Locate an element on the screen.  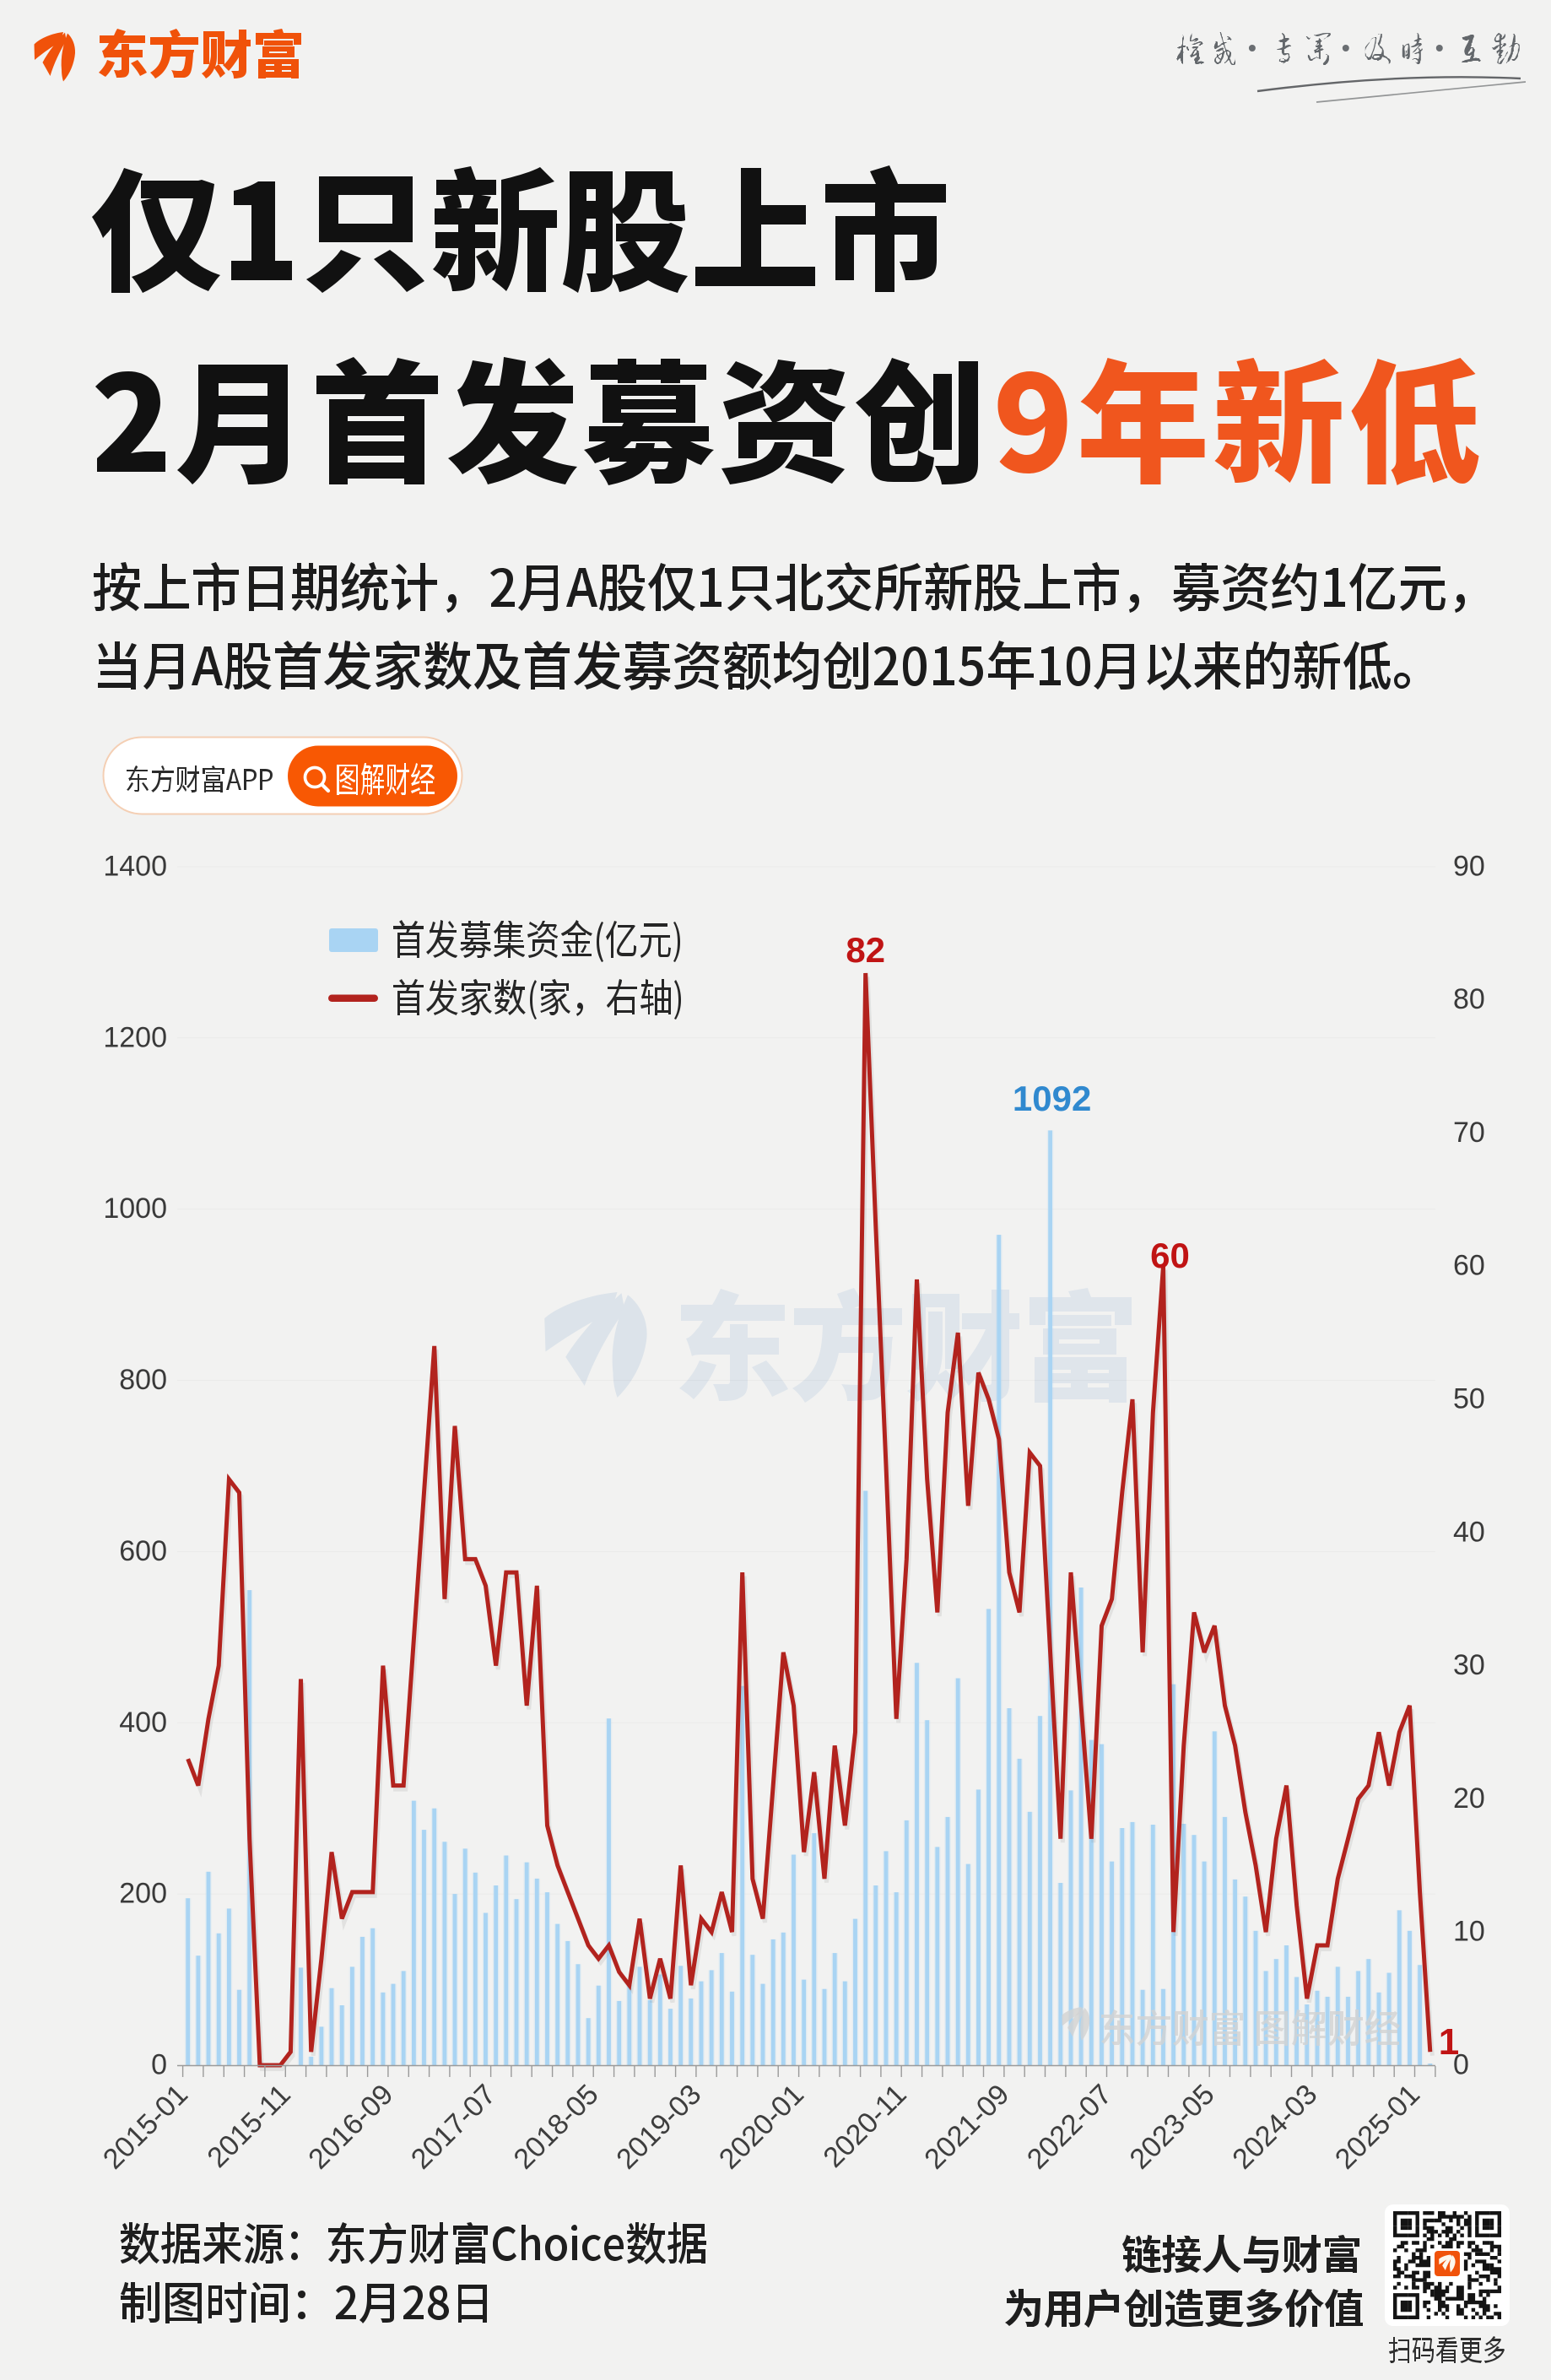
svg-text: 1000 is located at coordinates (135, 1209).